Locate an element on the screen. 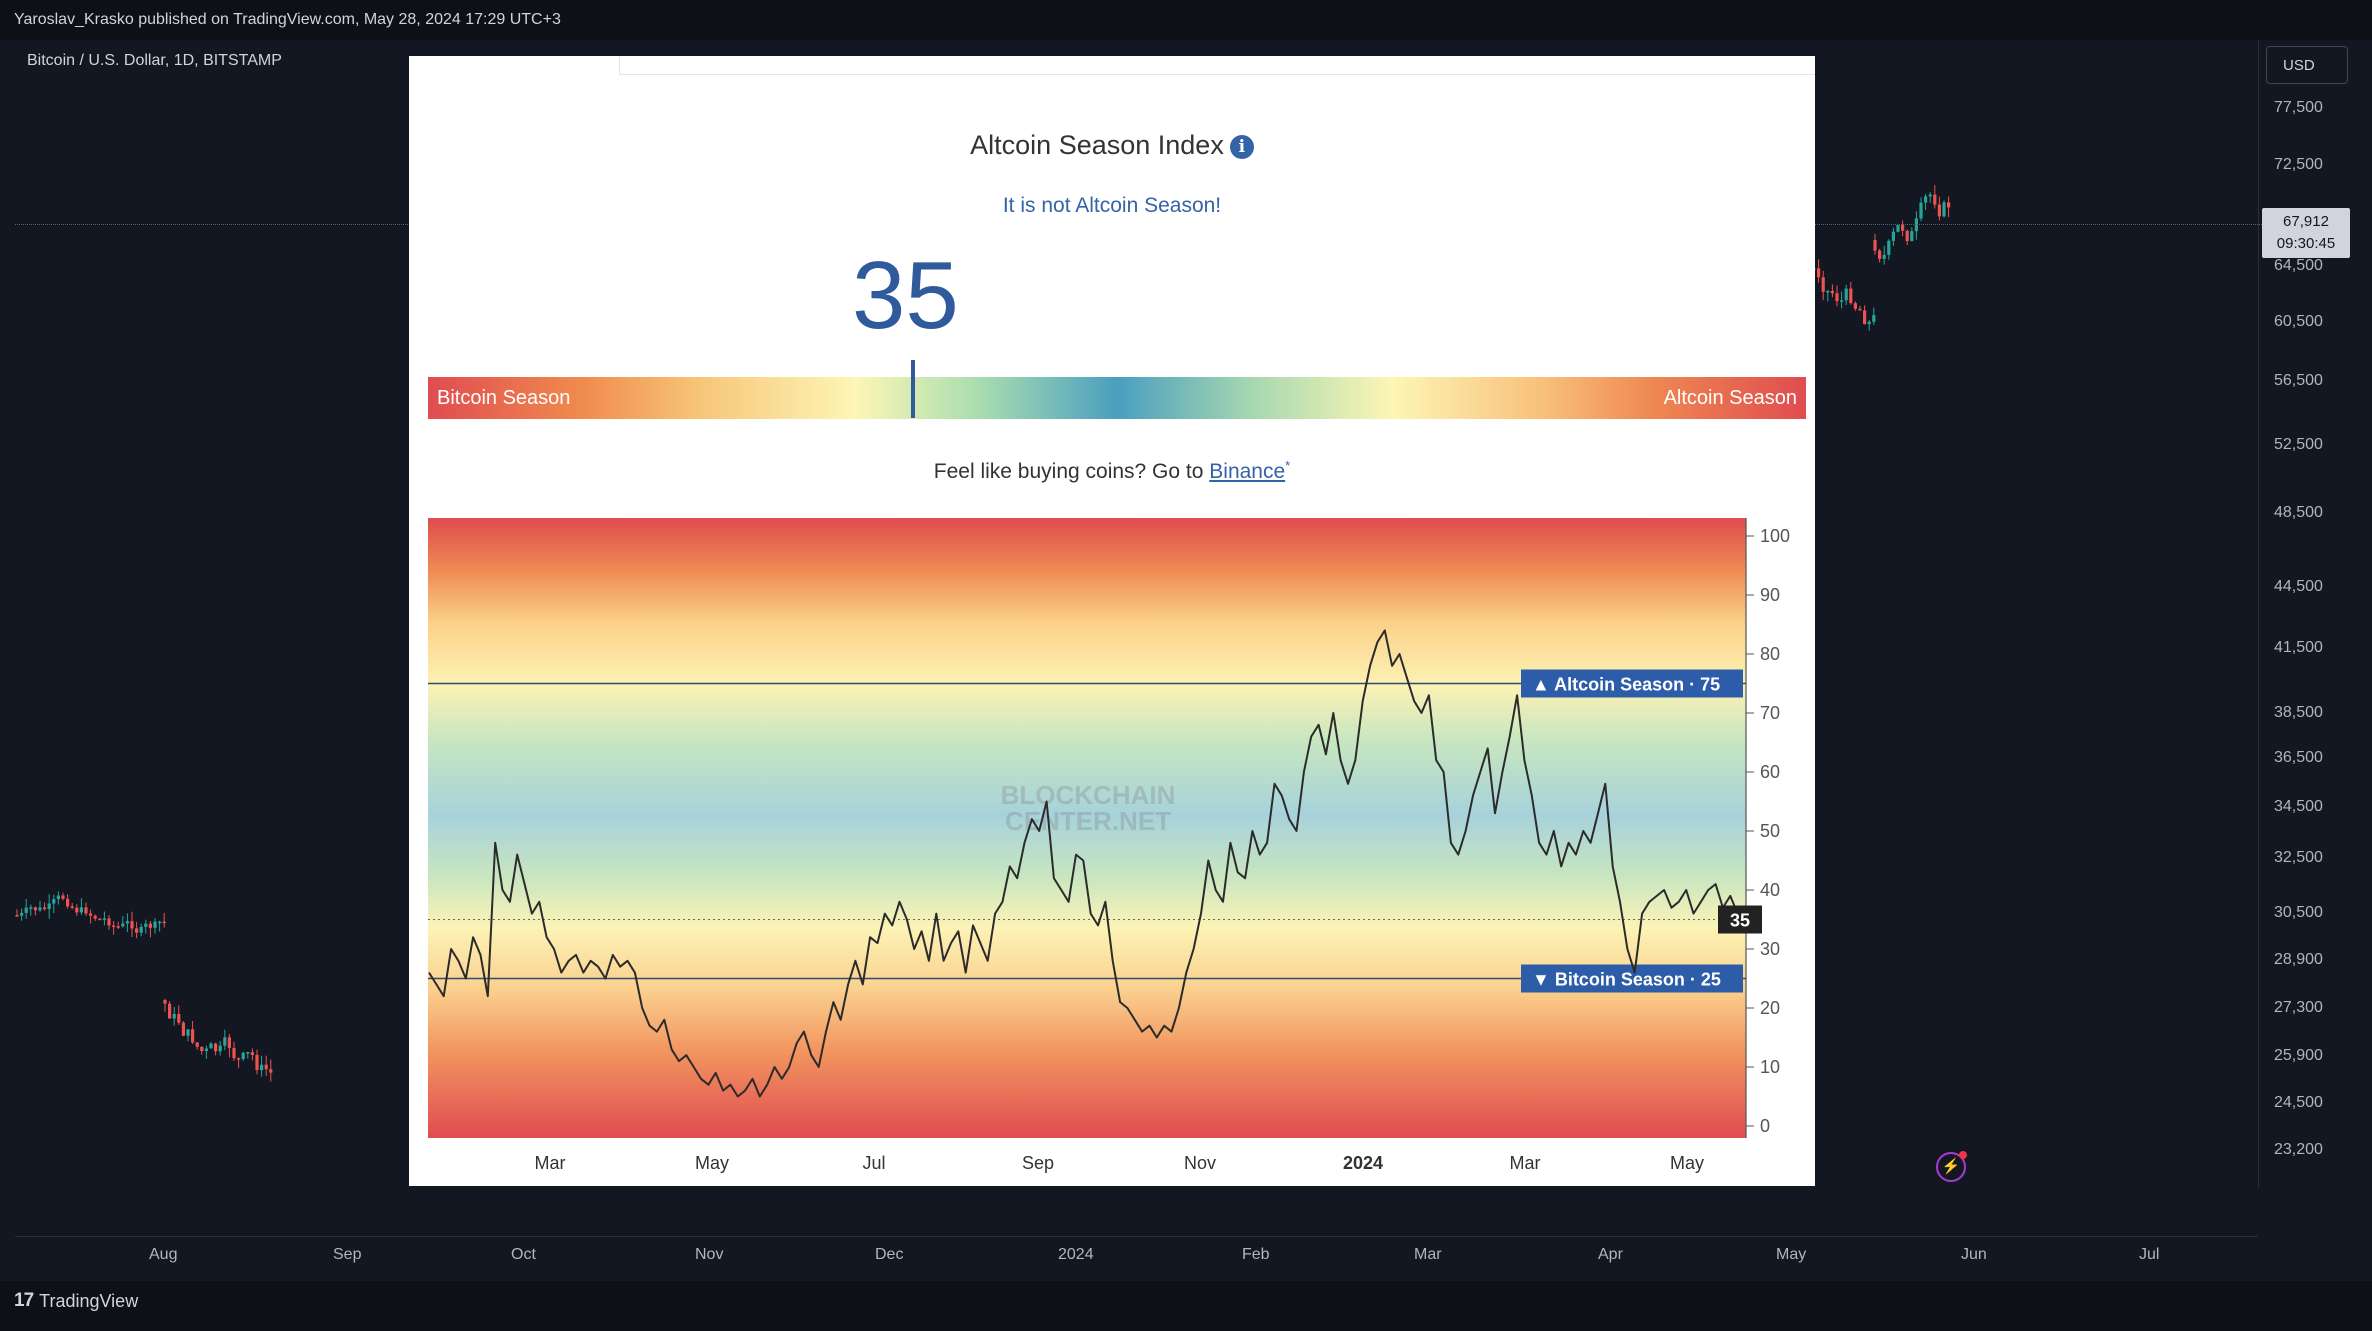 This screenshot has height=1331, width=2372. threshold-label: ▲ Altcoin Season · 75 is located at coordinates (1626, 685).